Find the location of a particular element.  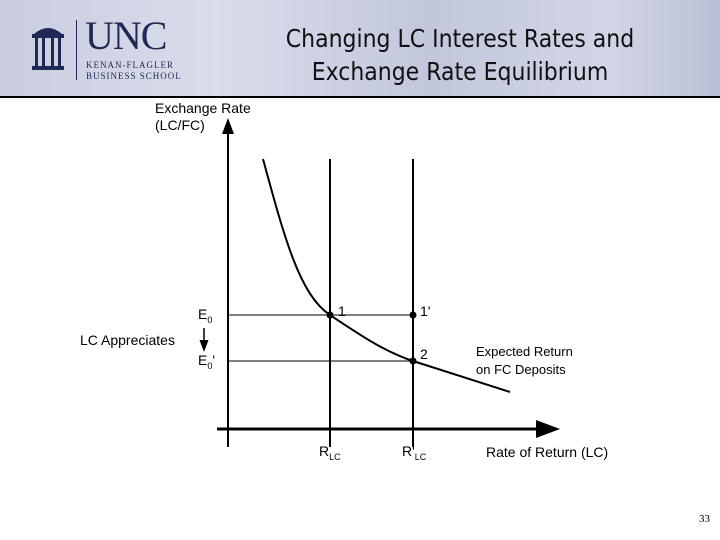

curve-label: Expected Return on FC Deposits is located at coordinates (524, 360).